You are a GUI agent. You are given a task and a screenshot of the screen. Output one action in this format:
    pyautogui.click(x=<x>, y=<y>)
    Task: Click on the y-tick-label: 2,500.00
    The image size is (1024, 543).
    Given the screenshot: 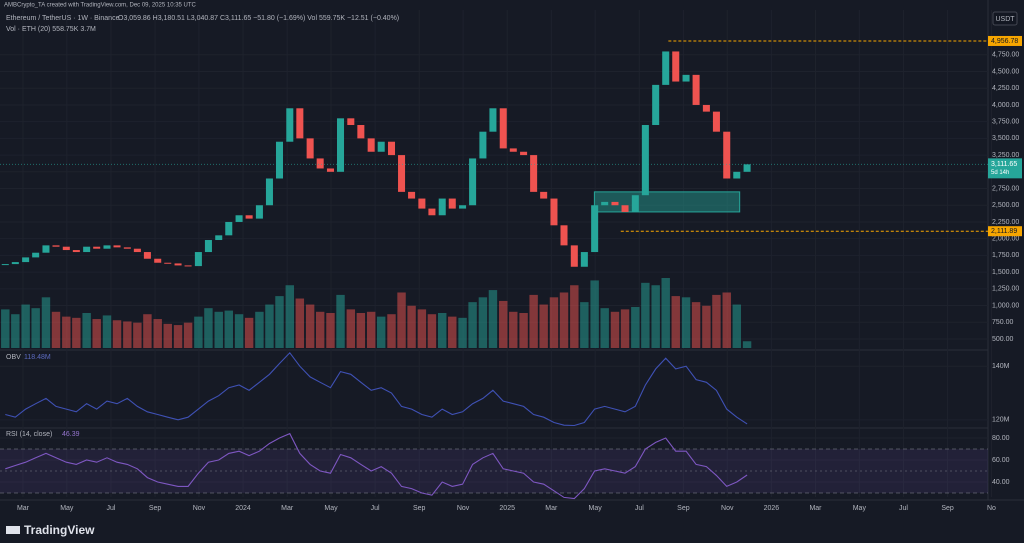 What is the action you would take?
    pyautogui.click(x=1005, y=205)
    